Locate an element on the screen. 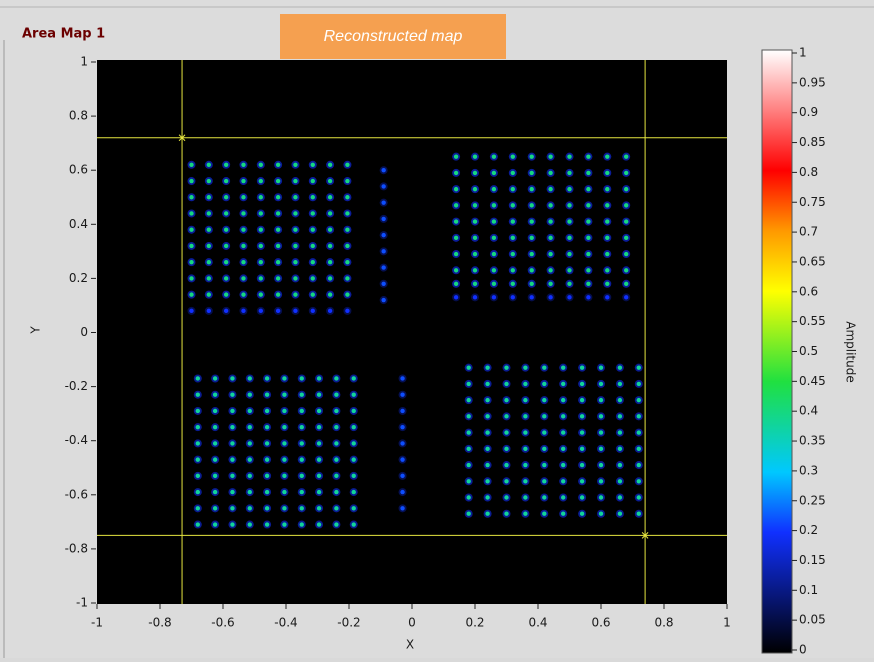 The height and width of the screenshot is (662, 874). y-tick-label: -0.2 is located at coordinates (76, 386).